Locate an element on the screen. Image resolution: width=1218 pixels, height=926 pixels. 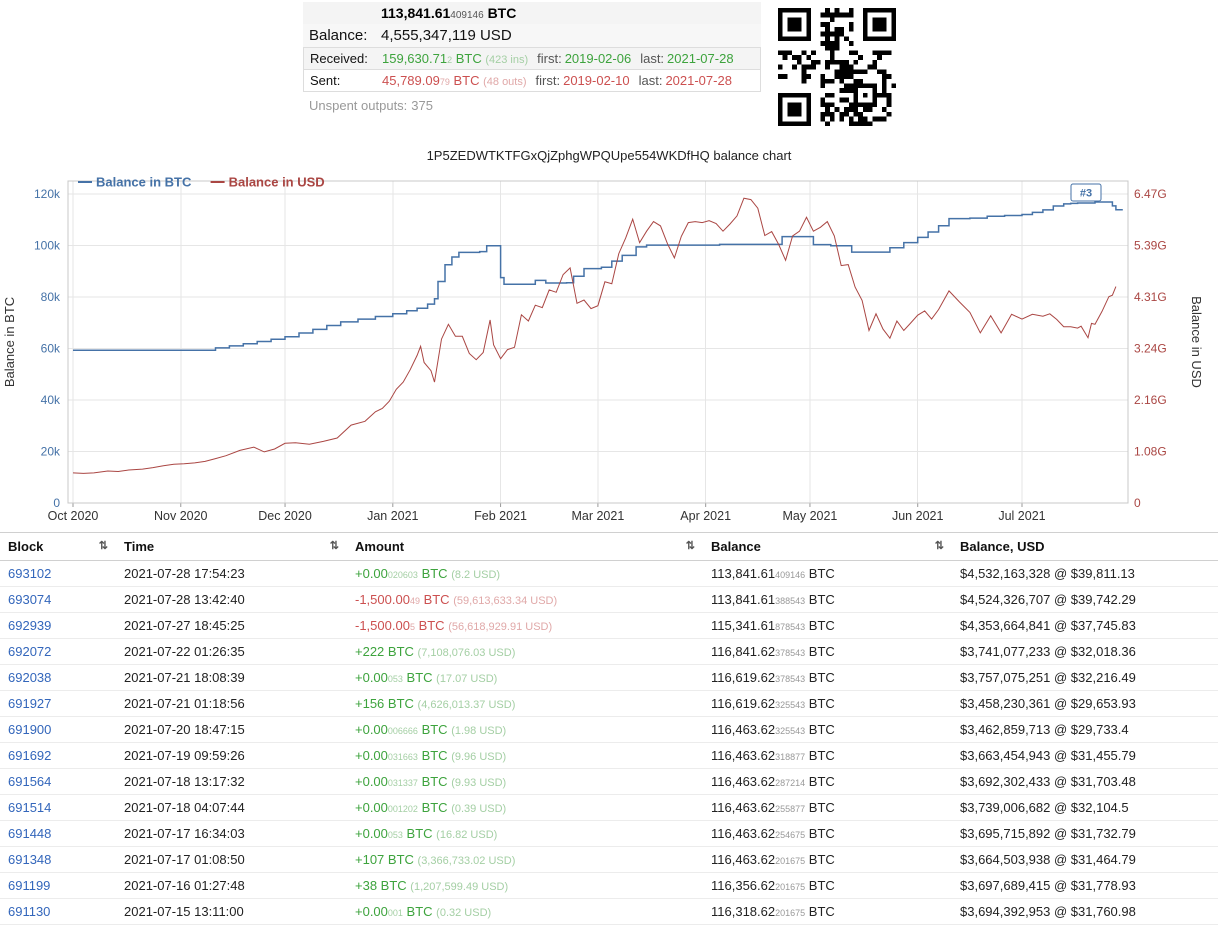
time-cell: 2021-07-28 13:42:40 is located at coordinates (231, 599).